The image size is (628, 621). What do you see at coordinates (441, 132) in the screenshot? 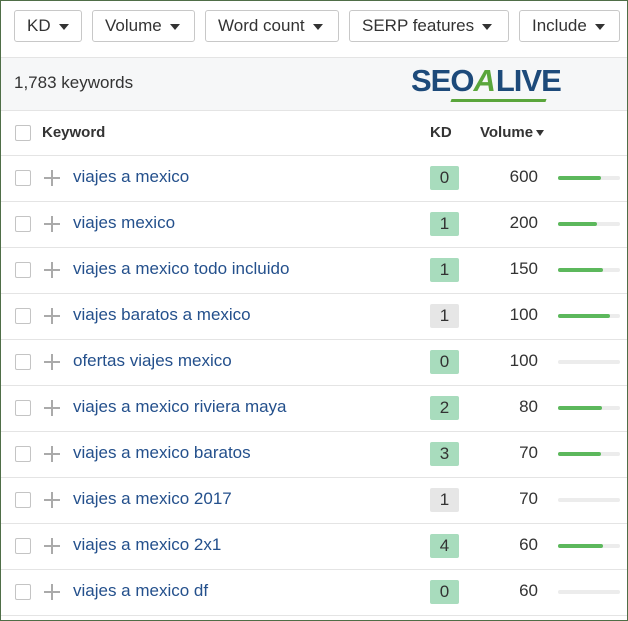
I see `column-header: KD` at bounding box center [441, 132].